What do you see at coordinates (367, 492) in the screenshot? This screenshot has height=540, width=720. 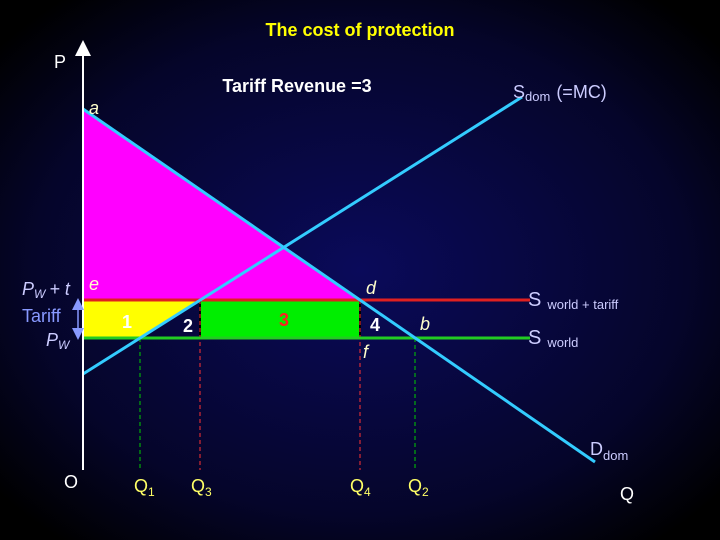 I see `label-sub: 4` at bounding box center [367, 492].